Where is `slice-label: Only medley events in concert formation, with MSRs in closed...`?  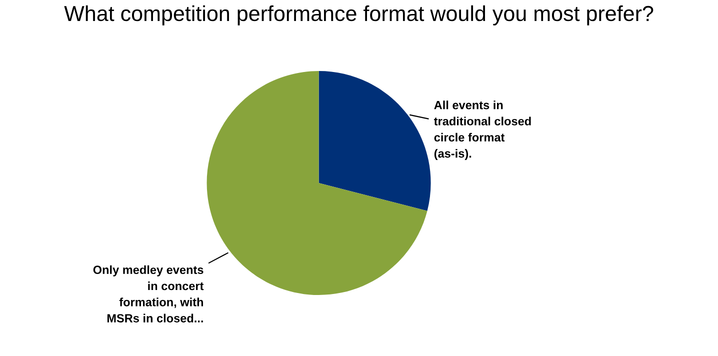 slice-label: Only medley events in concert formation, with MSRs in closed... is located at coordinates (148, 293).